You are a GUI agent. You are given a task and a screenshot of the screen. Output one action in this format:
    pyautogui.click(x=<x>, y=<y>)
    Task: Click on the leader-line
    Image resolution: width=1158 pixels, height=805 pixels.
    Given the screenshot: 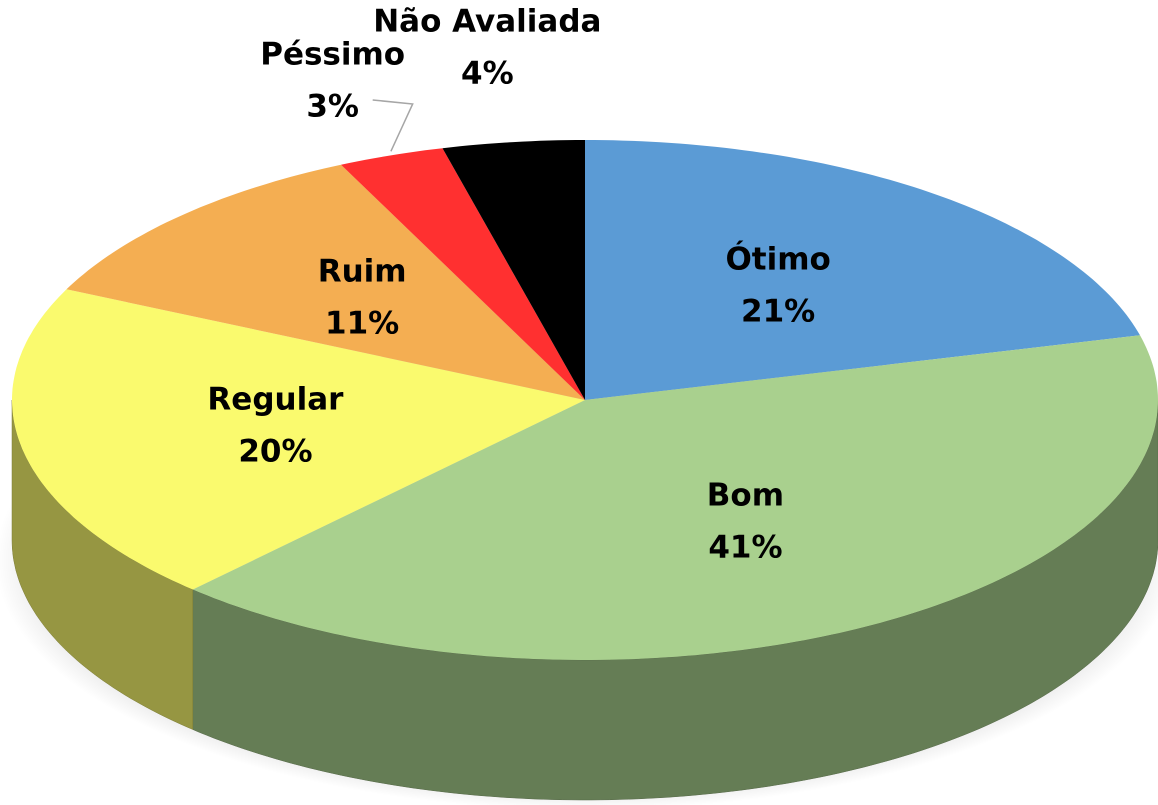 What is the action you would take?
    pyautogui.click(x=393, y=125)
    